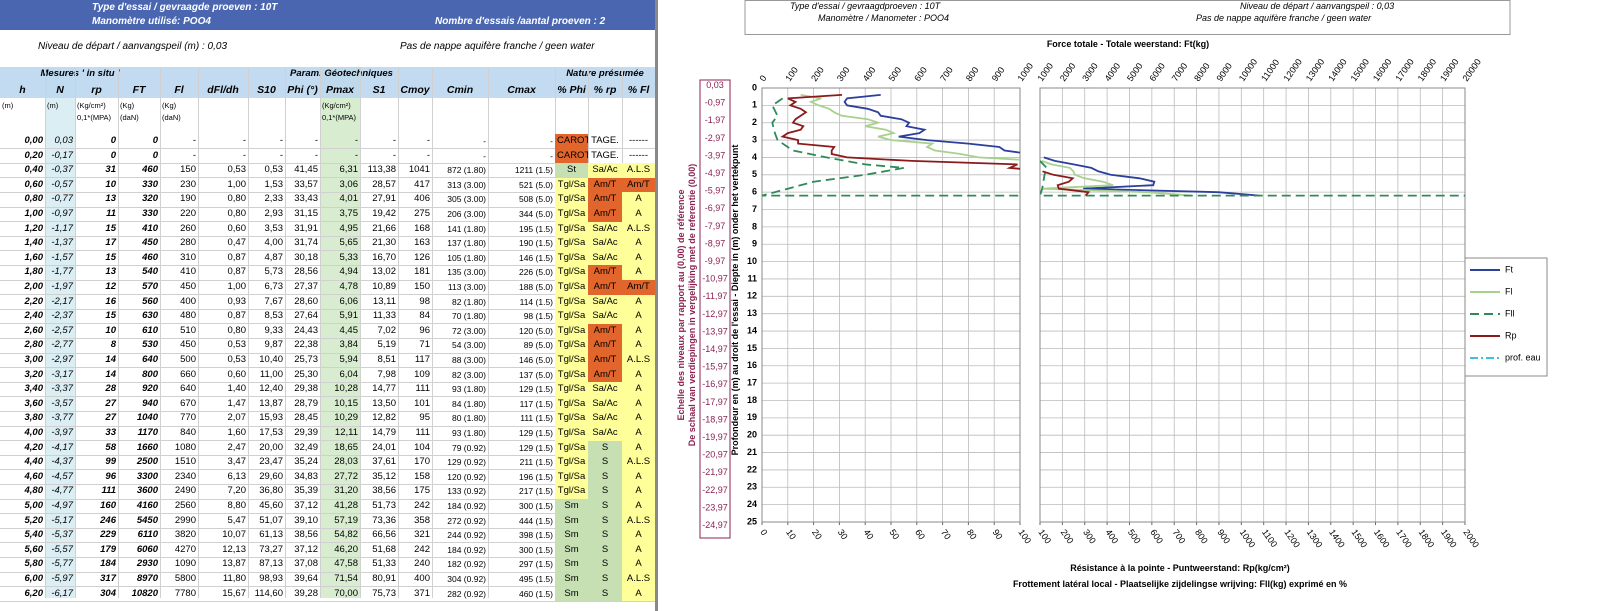 The width and height of the screenshot is (1600, 611). What do you see at coordinates (62, 403) in the screenshot?
I see `cell: -3,57` at bounding box center [62, 403].